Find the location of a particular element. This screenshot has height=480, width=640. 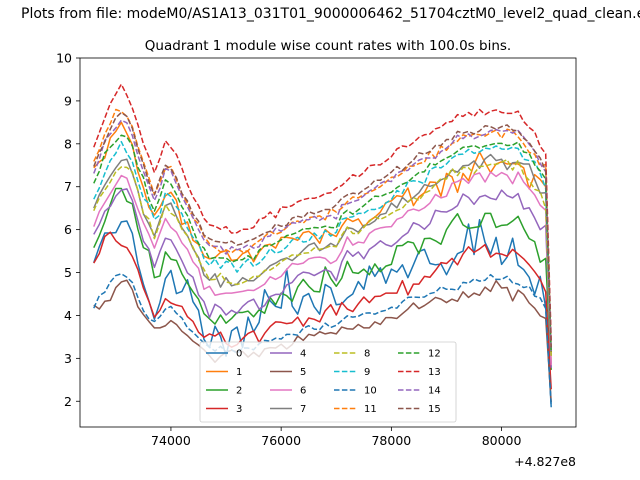

x-tick-label: 76000 is located at coordinates (281, 440).